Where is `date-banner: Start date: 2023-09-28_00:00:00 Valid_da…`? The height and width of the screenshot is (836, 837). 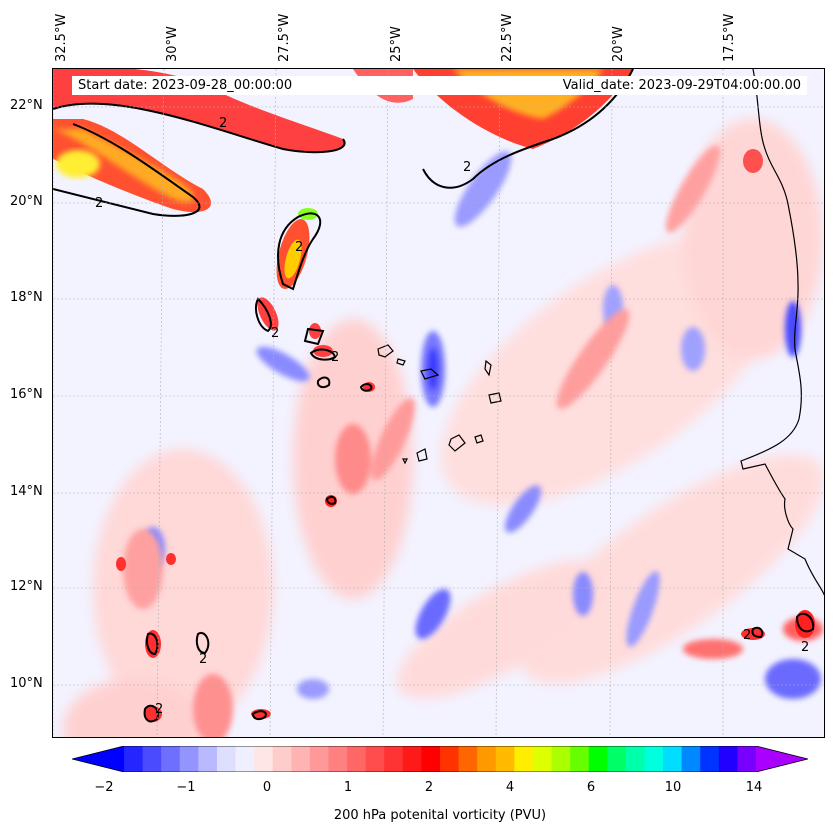
date-banner: Start date: 2023-09-28_00:00:00 Valid_da… is located at coordinates (439, 85).